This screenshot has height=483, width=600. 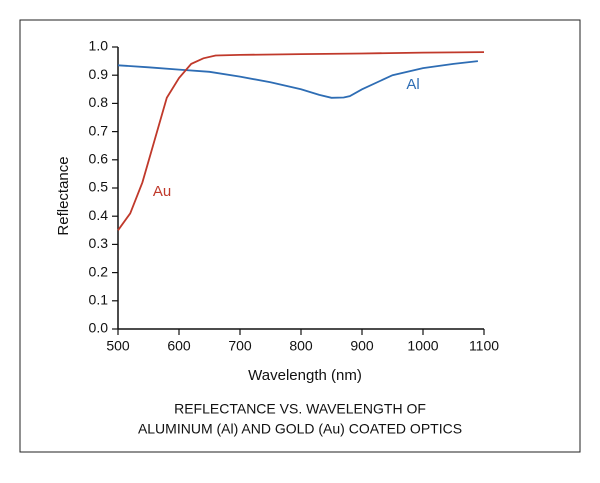 What do you see at coordinates (99, 74) in the screenshot?
I see `y-tick-label: 0.9` at bounding box center [99, 74].